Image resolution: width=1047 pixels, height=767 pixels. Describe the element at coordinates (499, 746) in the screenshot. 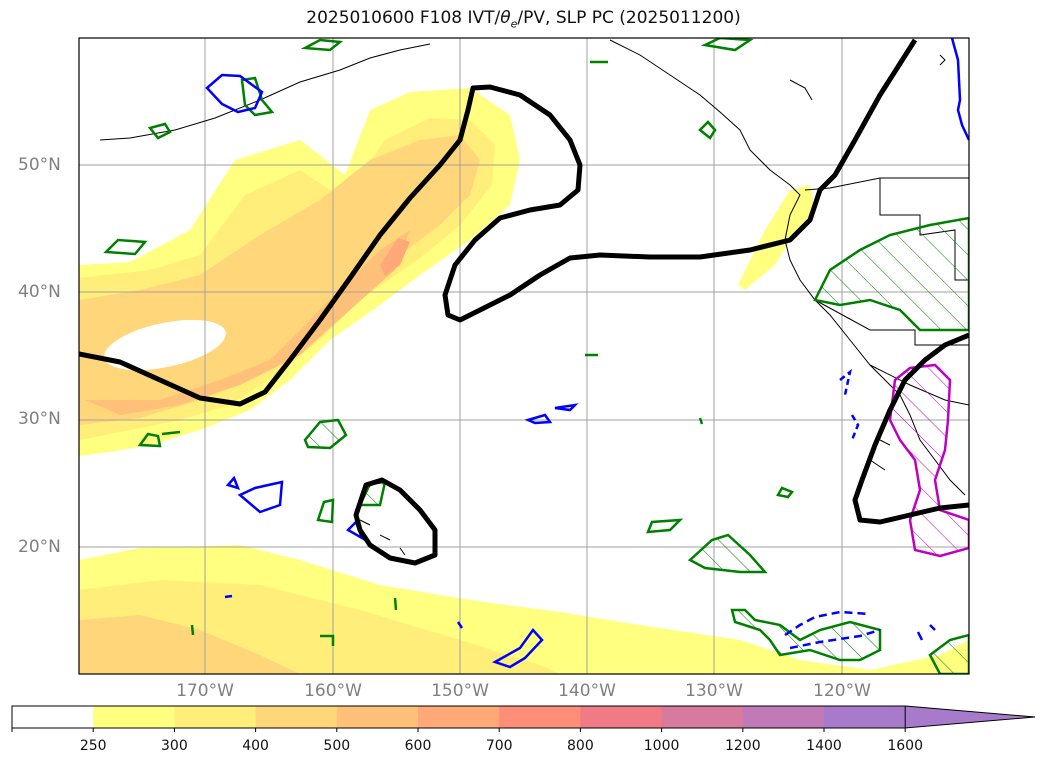

I see `colorbar-label: 700` at that location.